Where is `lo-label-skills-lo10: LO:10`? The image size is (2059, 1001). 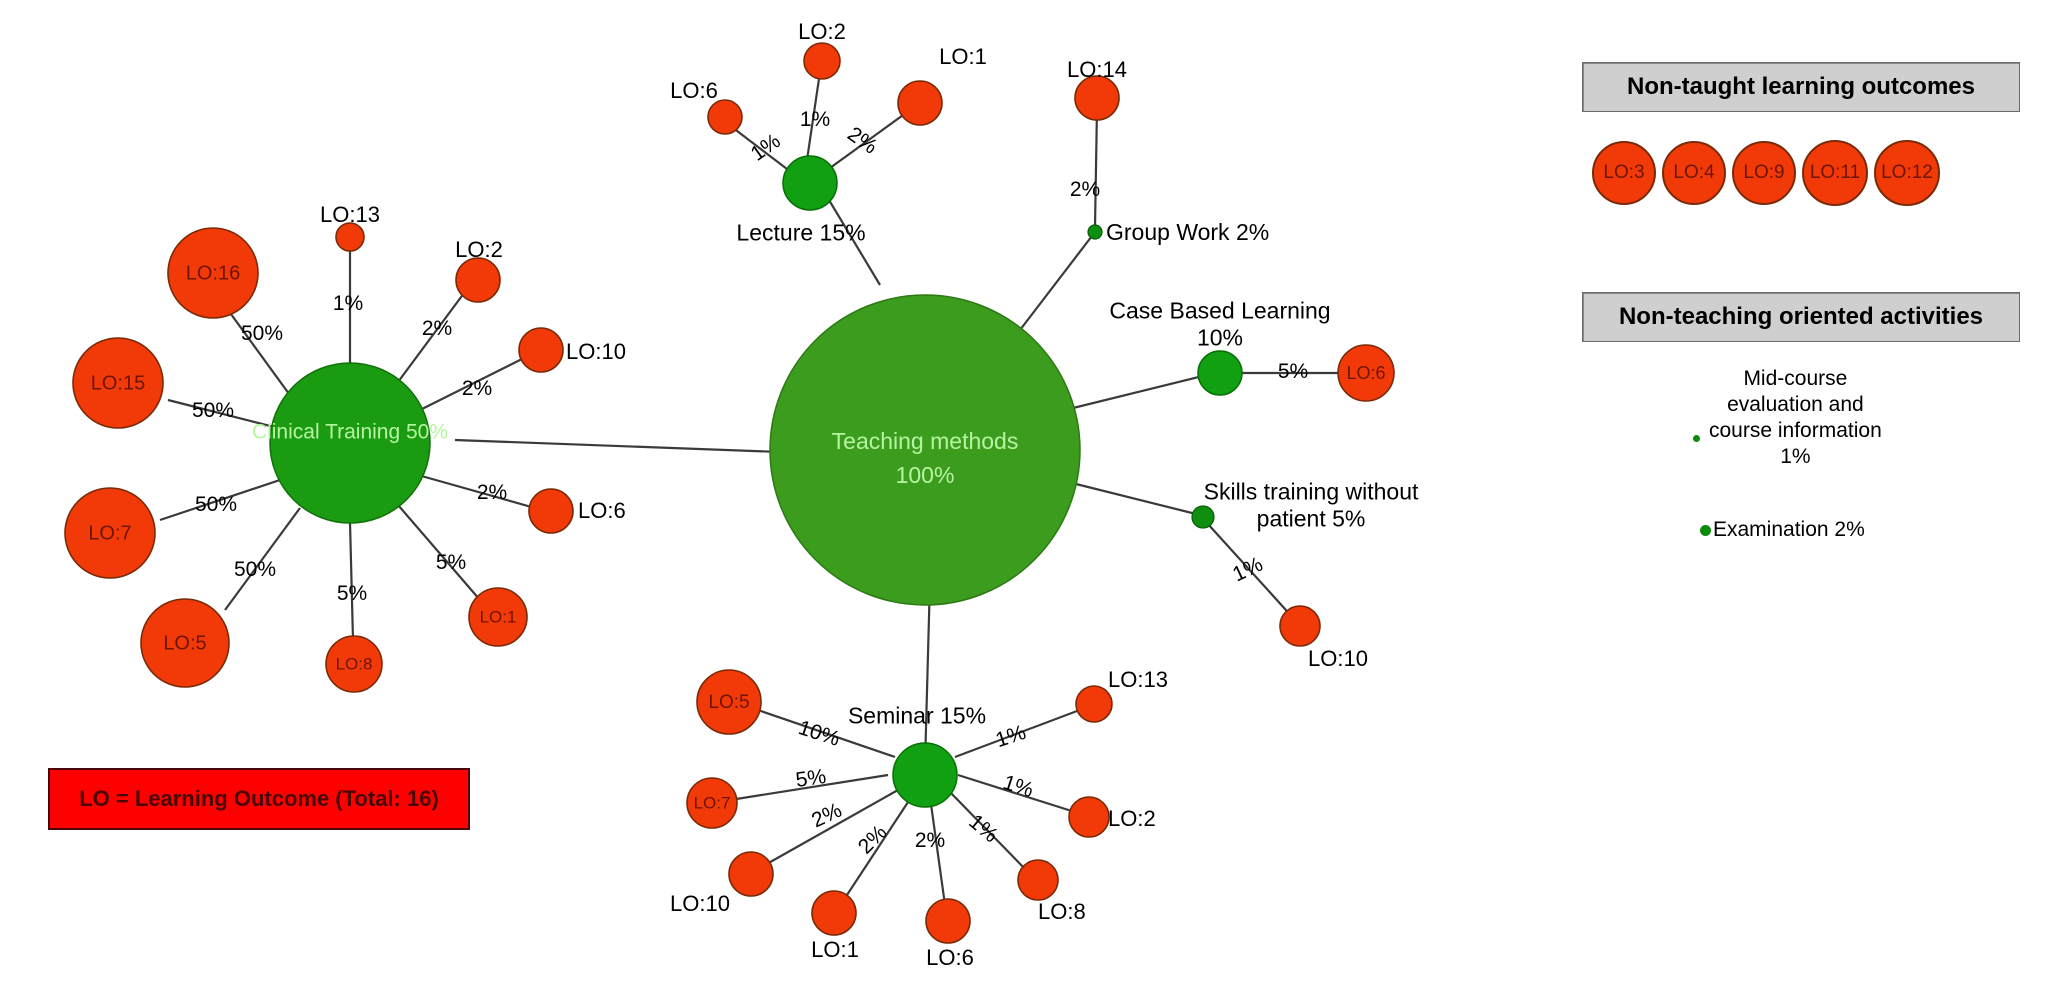 lo-label-skills-lo10: LO:10 is located at coordinates (1338, 658).